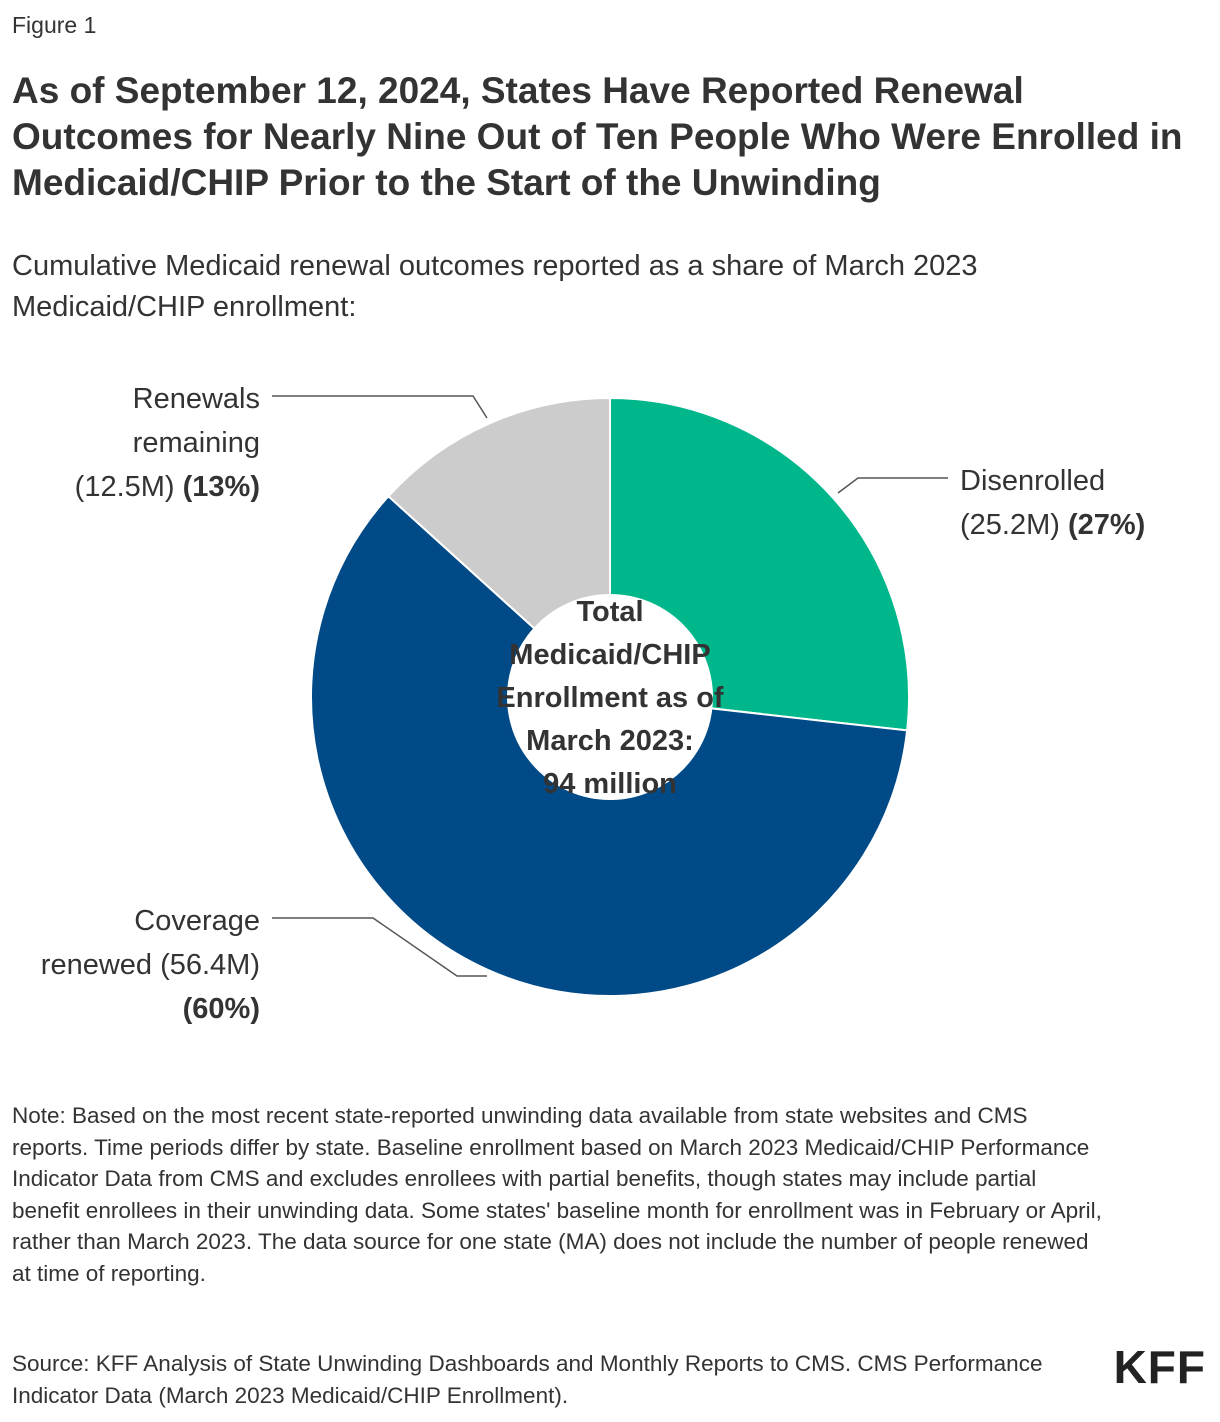  Describe the element at coordinates (609, 612) in the screenshot. I see `center-label-line: Total` at that location.